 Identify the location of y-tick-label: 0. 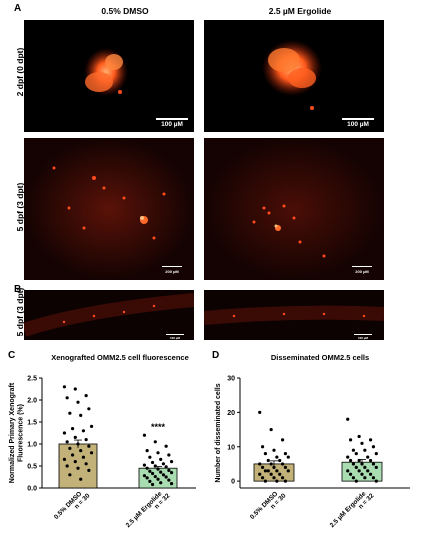
(233, 482).